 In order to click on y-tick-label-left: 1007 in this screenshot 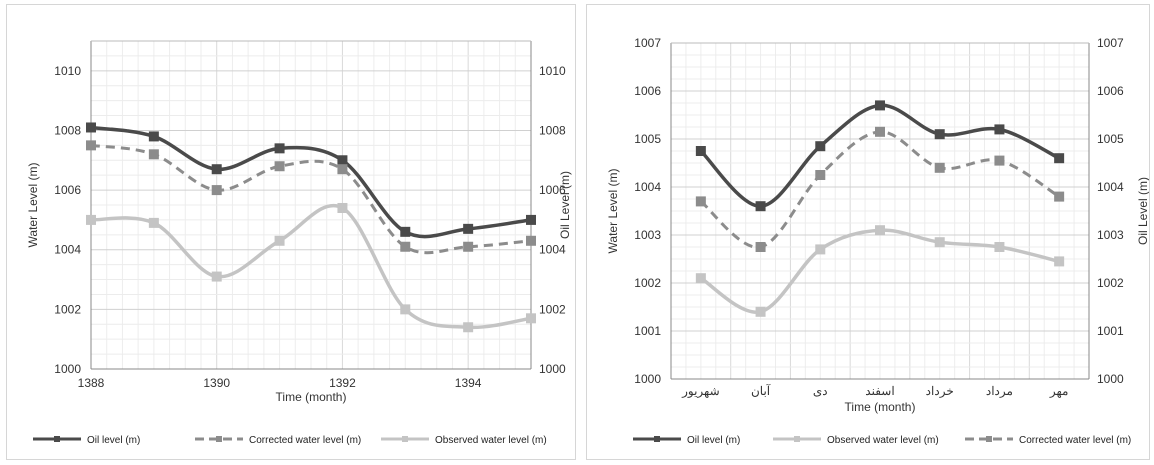, I will do `click(647, 43)`.